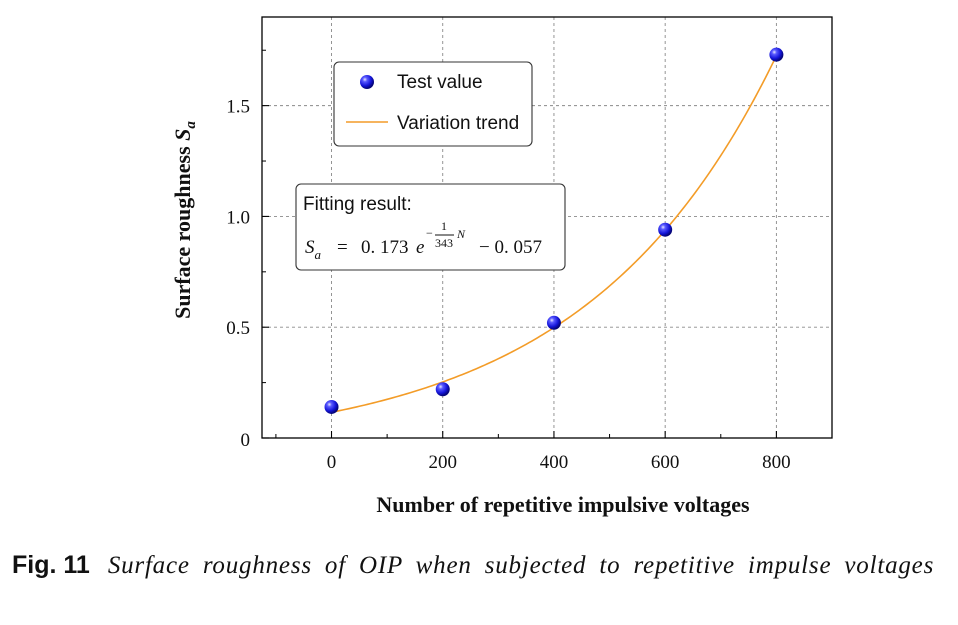  Describe the element at coordinates (444, 243) in the screenshot. I see `eq-exp-denominator: 343` at that location.